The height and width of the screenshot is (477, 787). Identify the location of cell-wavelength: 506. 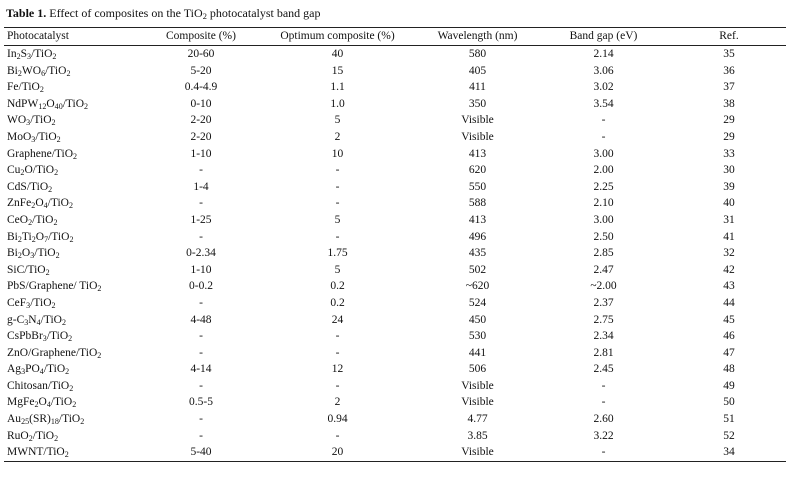
(477, 369).